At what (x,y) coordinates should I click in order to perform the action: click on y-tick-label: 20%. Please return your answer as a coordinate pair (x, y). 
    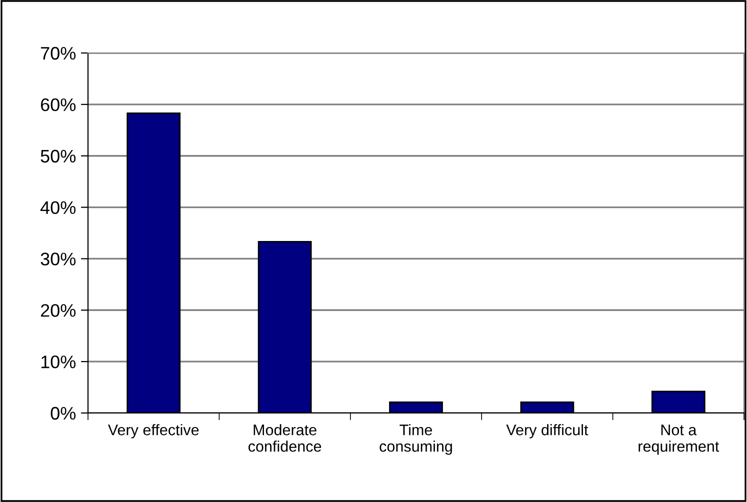
    Looking at the image, I should click on (58, 310).